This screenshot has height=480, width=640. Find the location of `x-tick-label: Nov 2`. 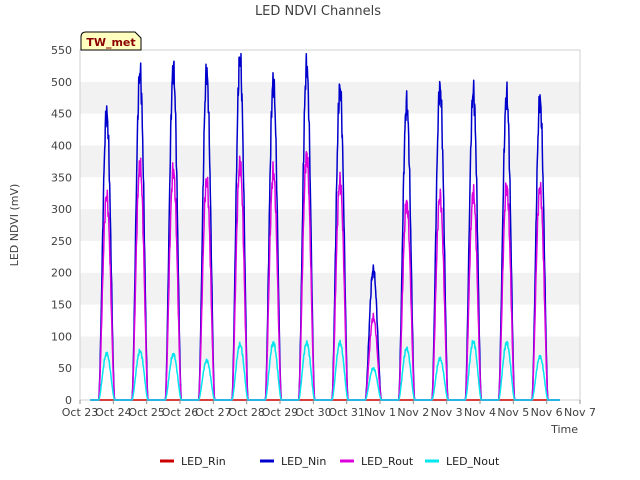

x-tick-label: Nov 2 is located at coordinates (413, 412).